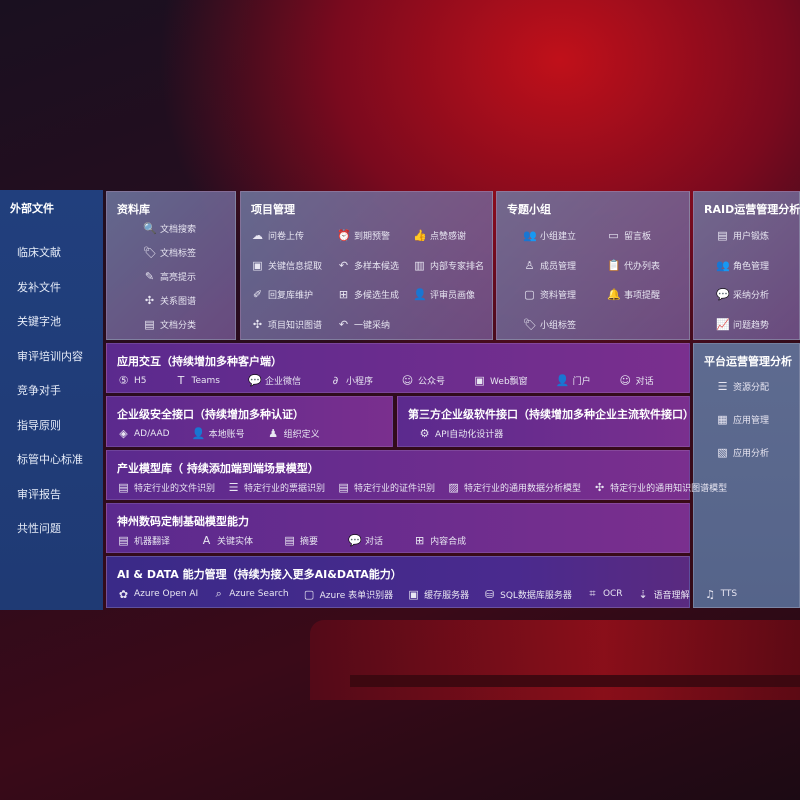 The height and width of the screenshot is (800, 800). I want to click on item-label: 成员管理, so click(558, 266).